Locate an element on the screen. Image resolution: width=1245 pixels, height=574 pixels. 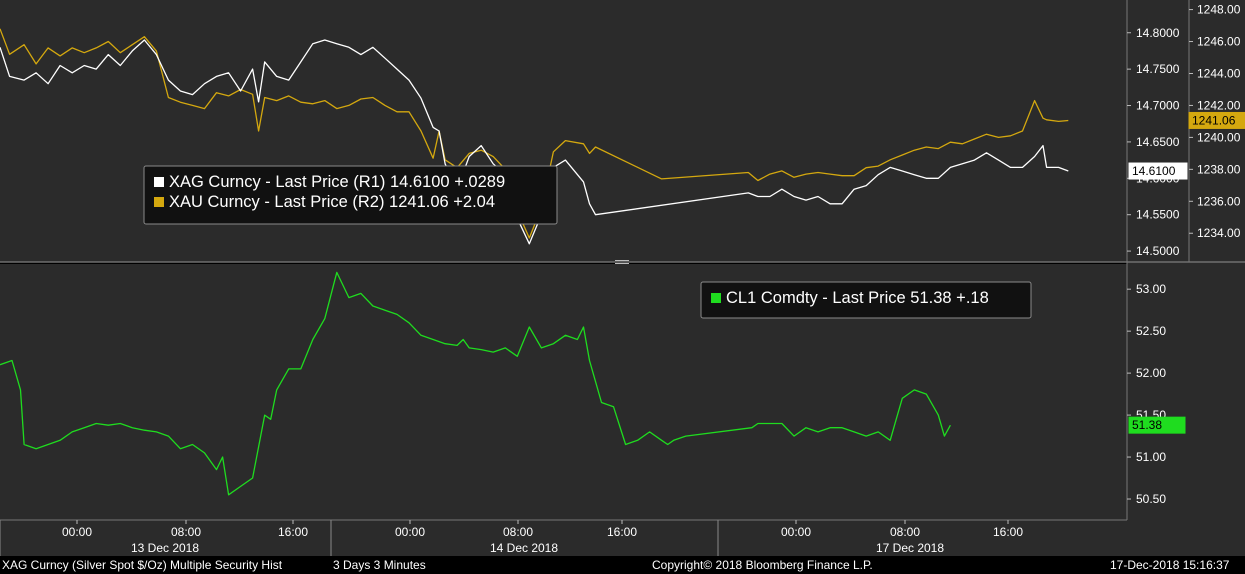
timestamp: 17-Dec-2018 15:16:37 is located at coordinates (1170, 565).